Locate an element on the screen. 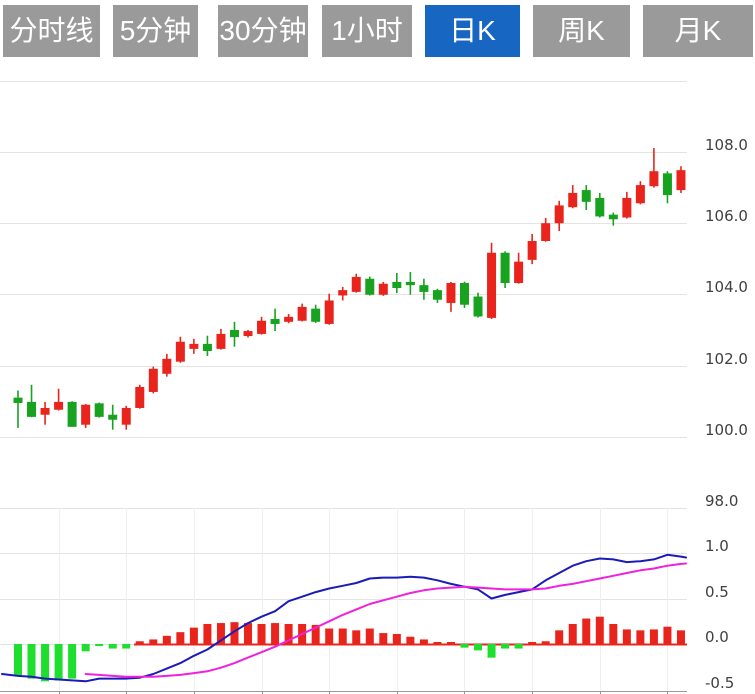 The height and width of the screenshot is (694, 755). svg-text: 108.0 is located at coordinates (726, 145).